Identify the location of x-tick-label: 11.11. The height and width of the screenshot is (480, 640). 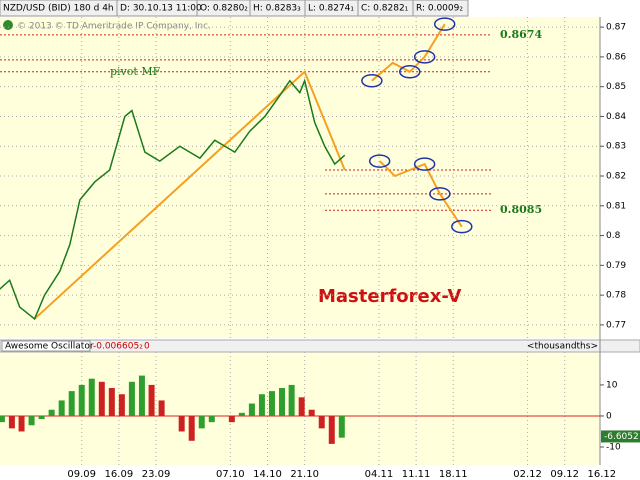
(416, 474).